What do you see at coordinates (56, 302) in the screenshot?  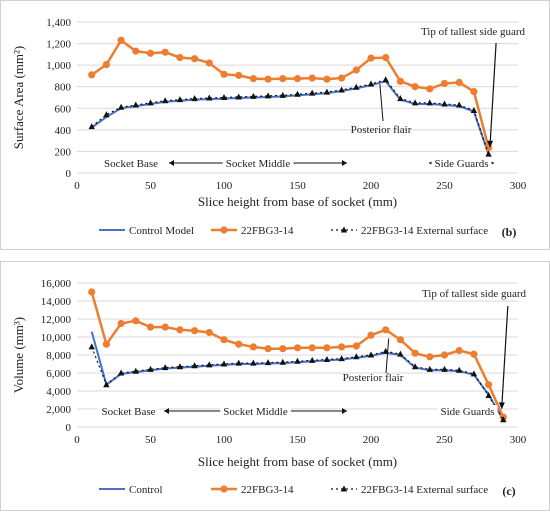 I see `y-tick-label: 14,000` at bounding box center [56, 302].